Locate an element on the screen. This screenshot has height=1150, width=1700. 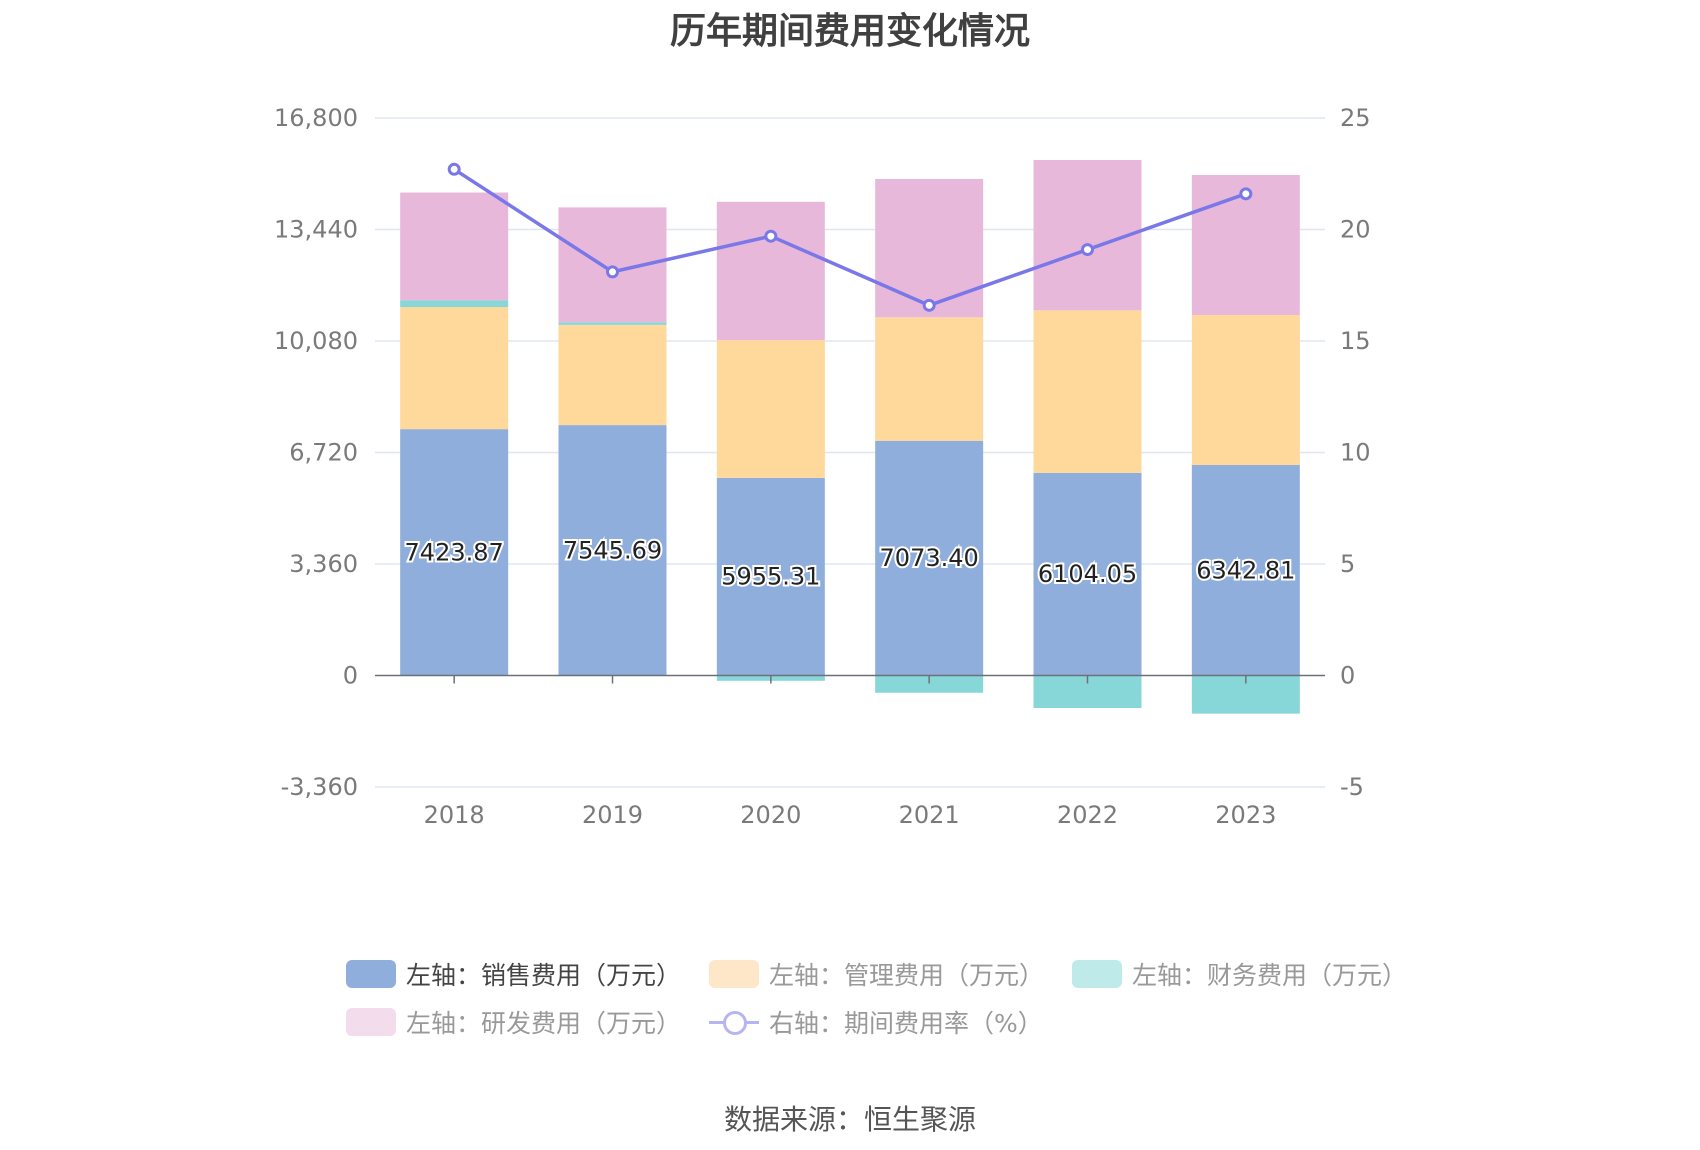
y-right-tick-label: 15 is located at coordinates (1355, 341).